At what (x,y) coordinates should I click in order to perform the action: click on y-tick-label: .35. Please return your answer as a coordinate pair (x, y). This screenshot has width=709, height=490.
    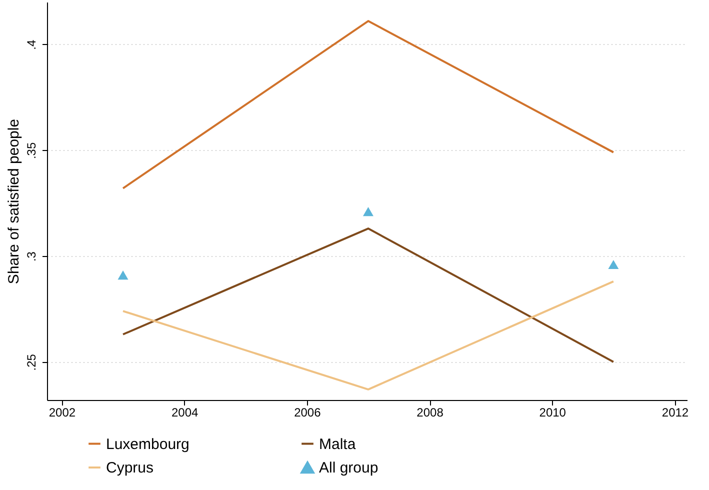
    Looking at the image, I should click on (31, 151).